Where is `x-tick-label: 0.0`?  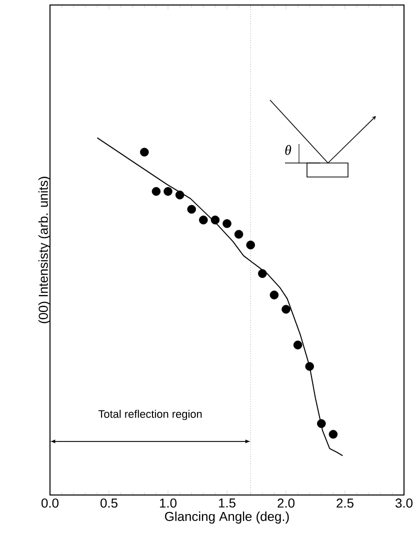 x-tick-label: 0.0 is located at coordinates (50, 503).